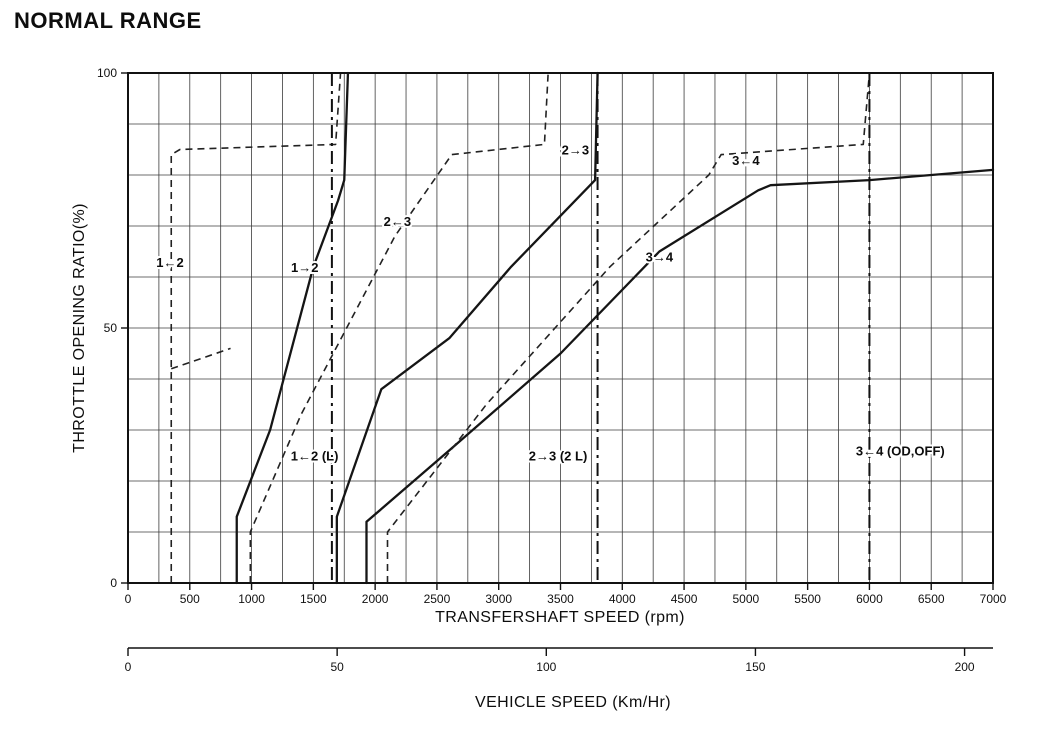 Image resolution: width=1056 pixels, height=732 pixels. What do you see at coordinates (113, 583) in the screenshot?
I see `y-axis-tick-label: 0` at bounding box center [113, 583].